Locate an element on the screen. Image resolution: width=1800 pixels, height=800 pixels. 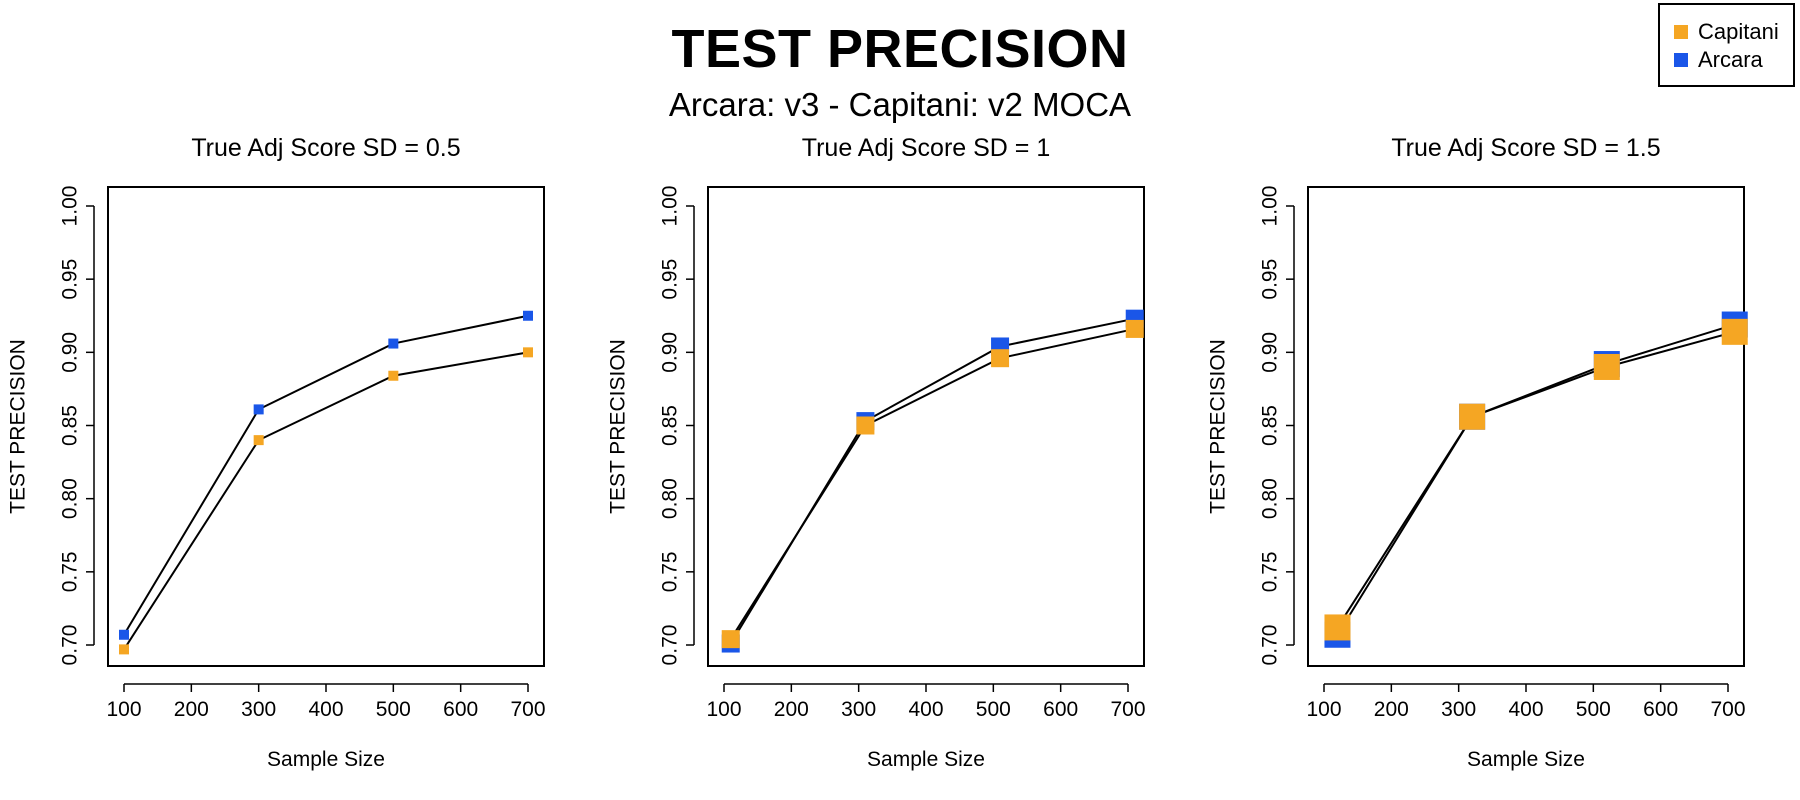
legend-label-capitani: Capitani is located at coordinates (1738, 31).